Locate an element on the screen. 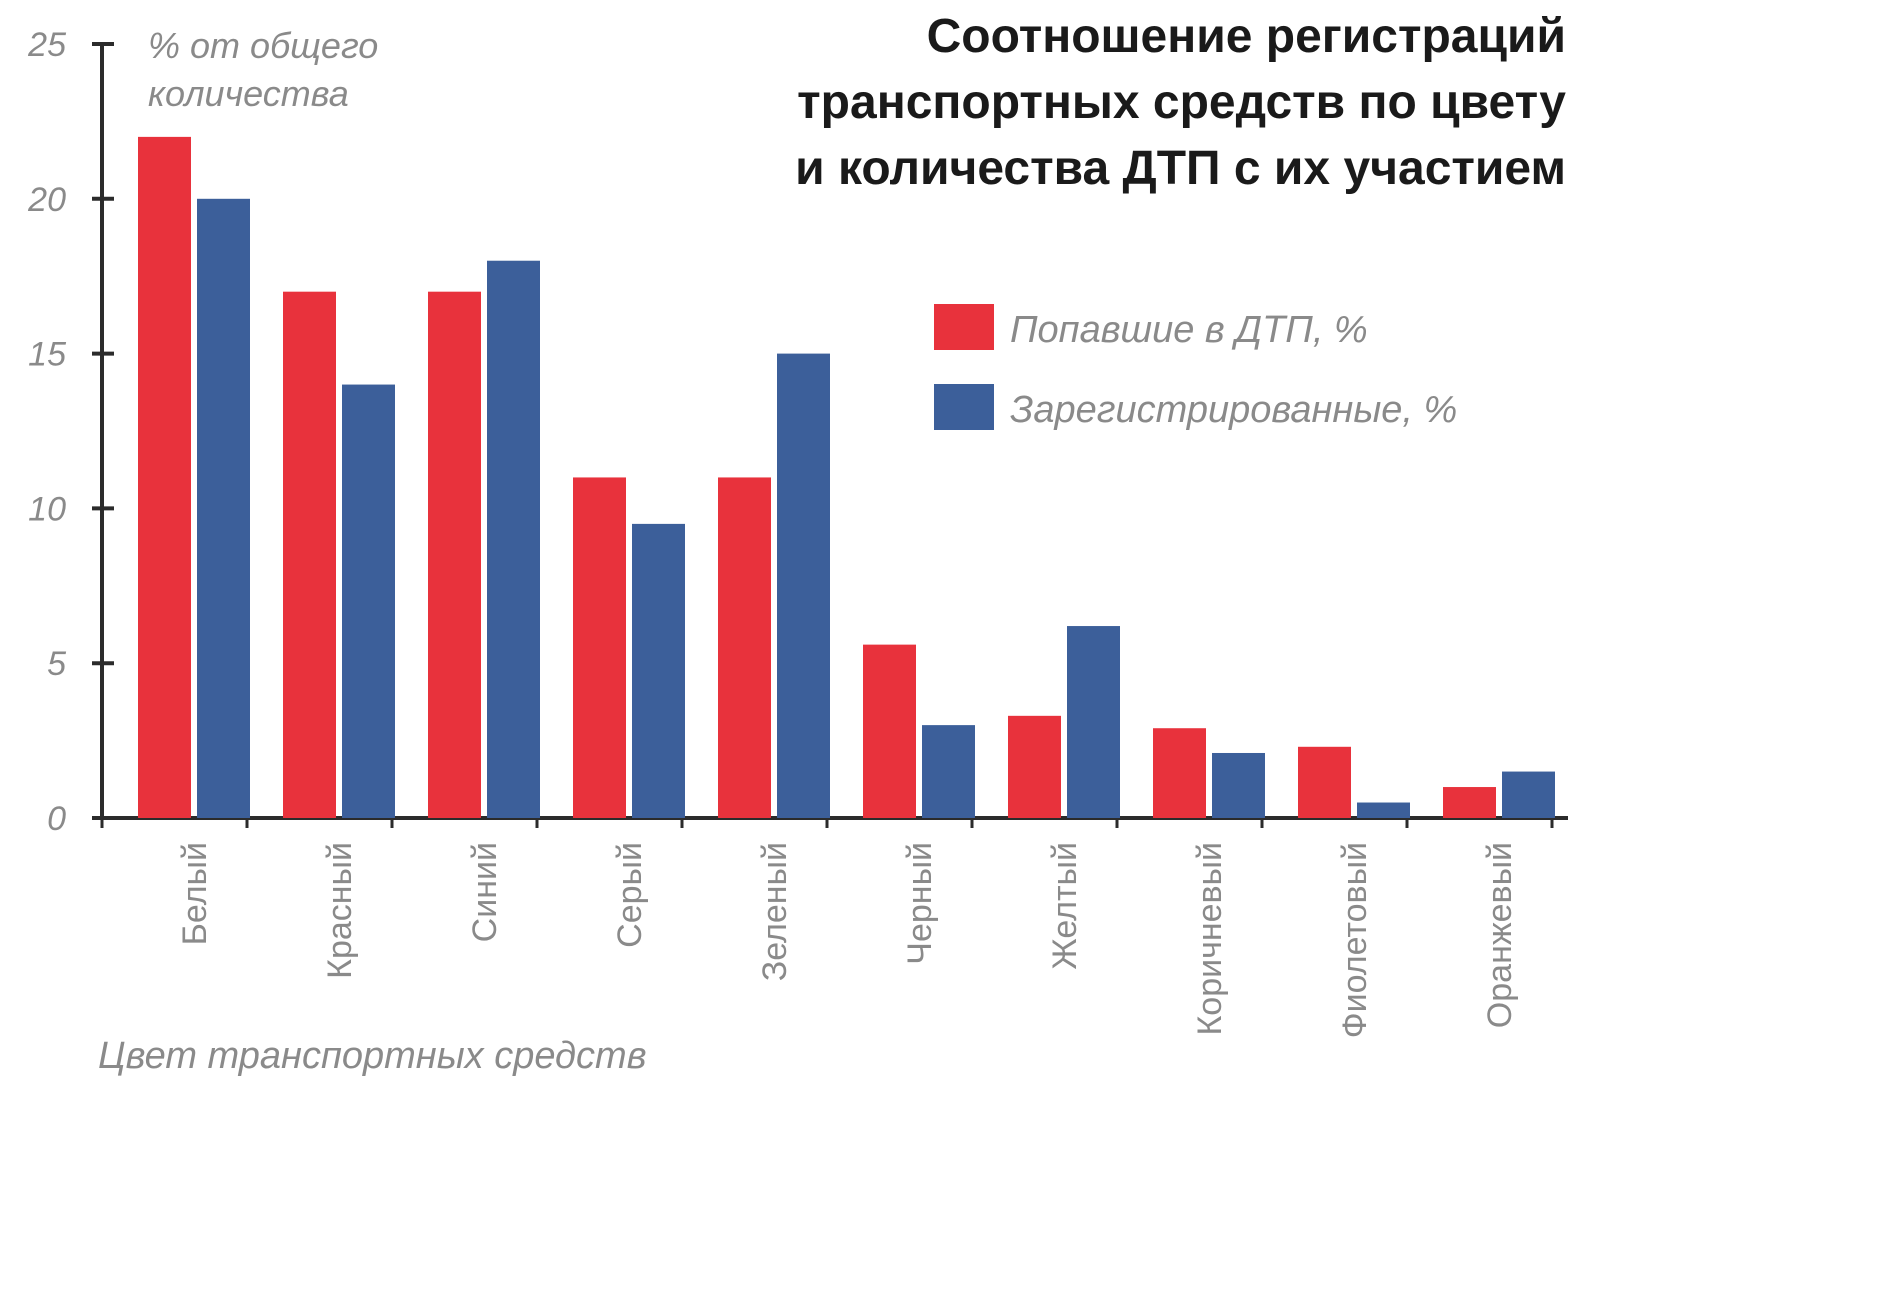  chart-title-line: транспортных средств по цвету is located at coordinates (1181, 102).